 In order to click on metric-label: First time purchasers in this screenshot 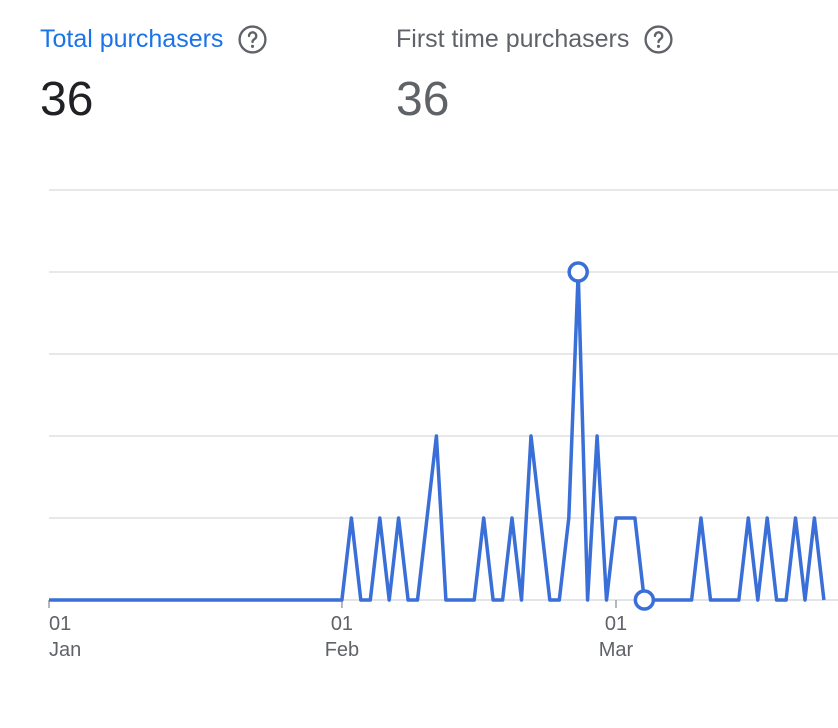, I will do `click(513, 39)`.